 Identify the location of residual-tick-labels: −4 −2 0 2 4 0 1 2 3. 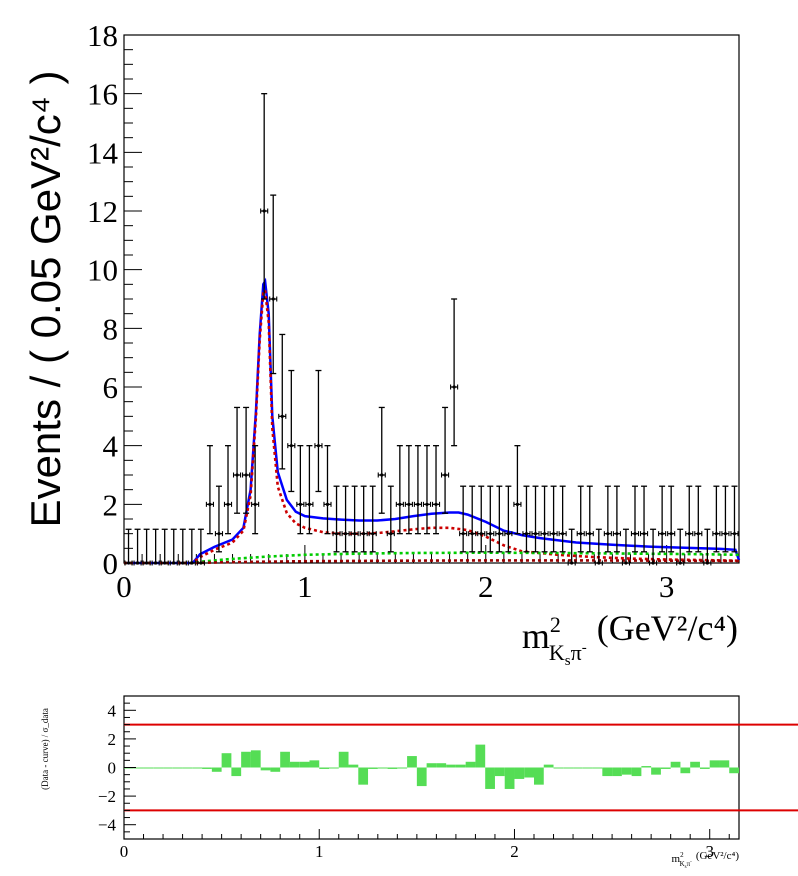
(406, 781).